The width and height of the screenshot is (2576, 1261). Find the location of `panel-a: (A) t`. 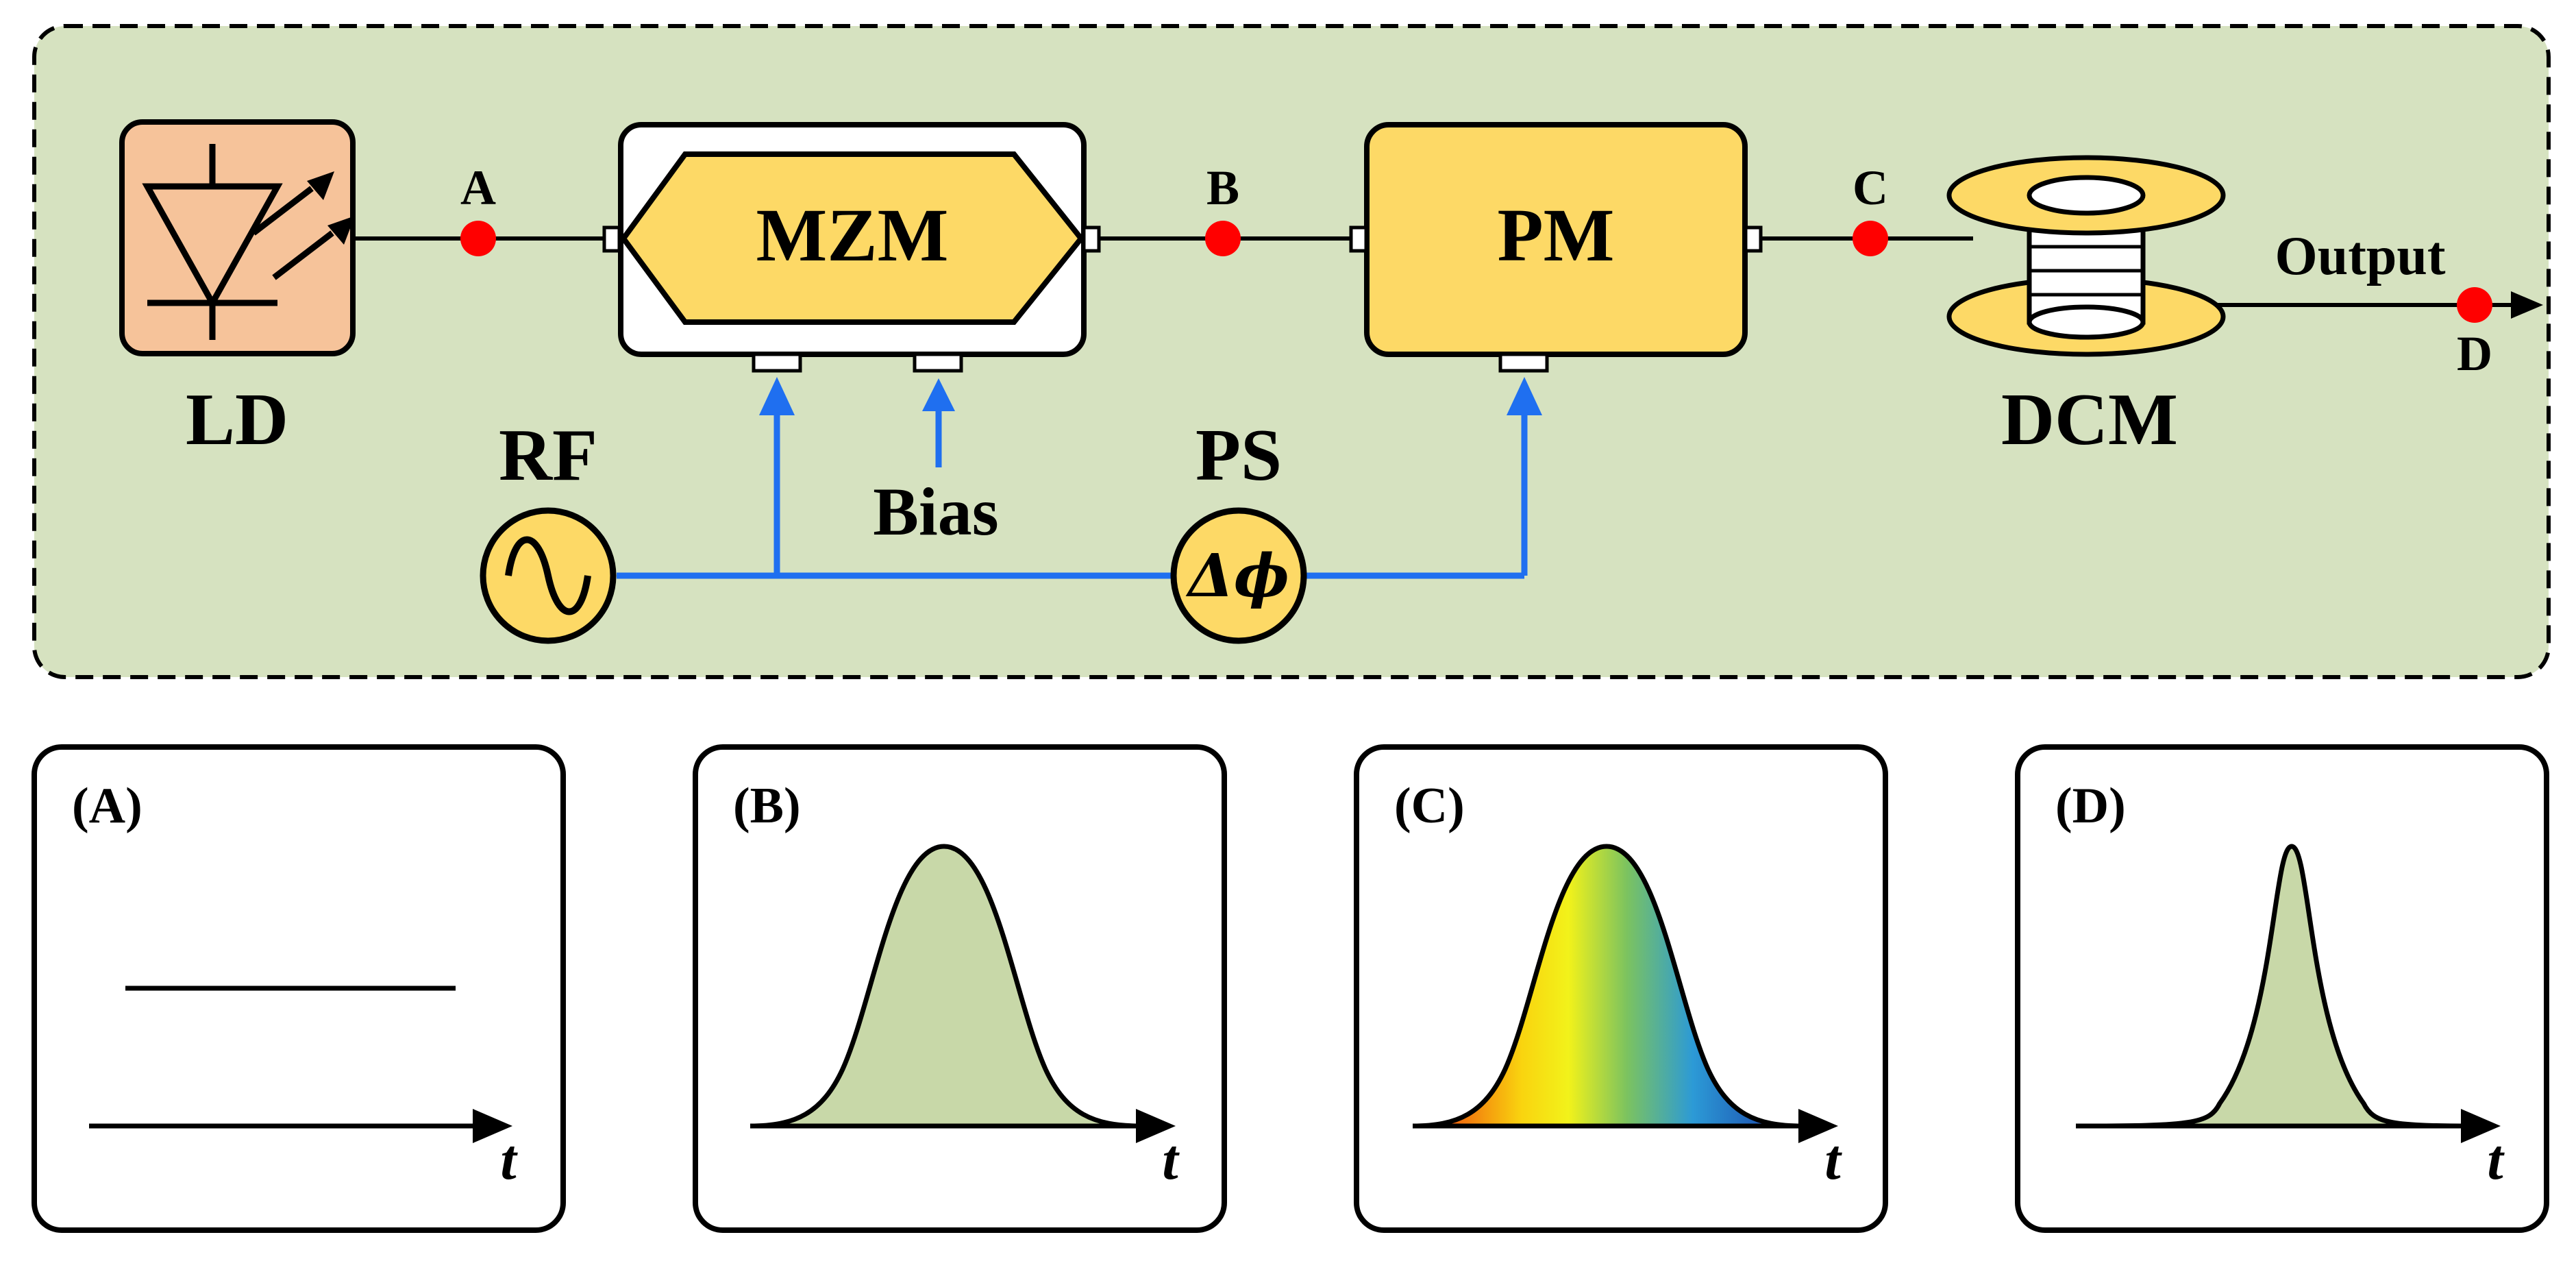

panel-a: (A) t is located at coordinates (299, 988).